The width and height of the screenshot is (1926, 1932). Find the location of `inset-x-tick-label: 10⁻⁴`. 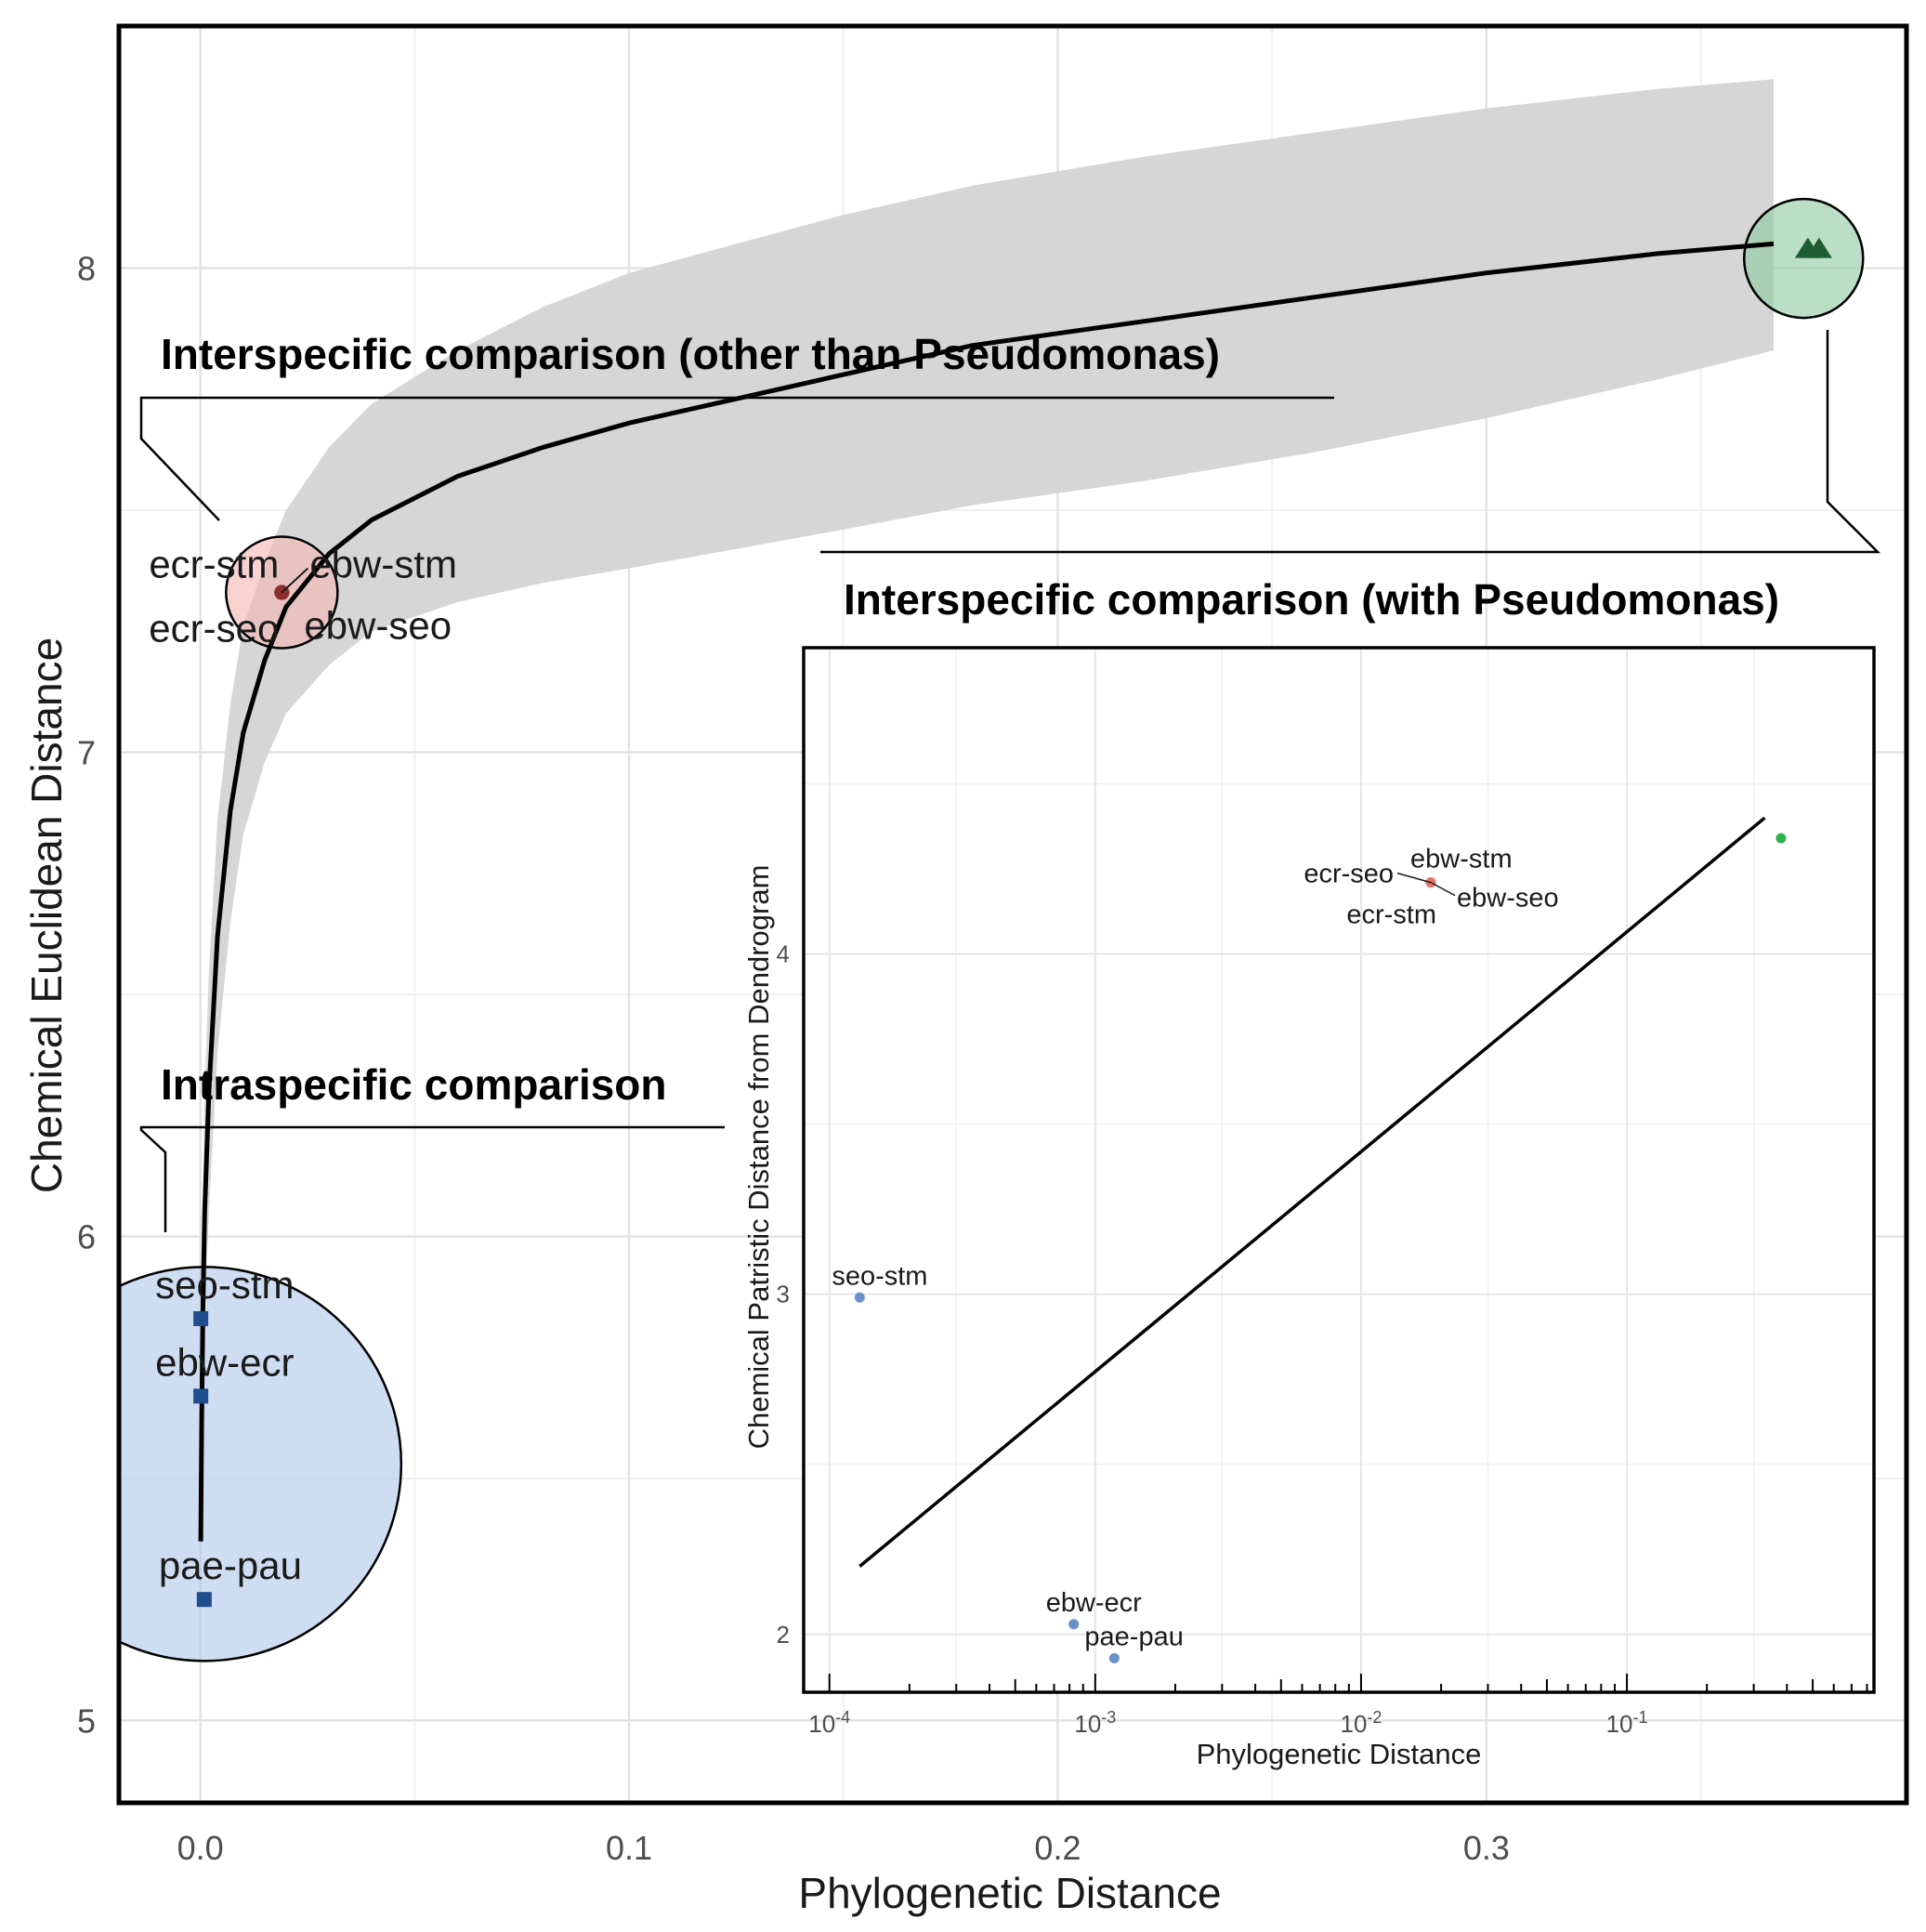

inset-x-tick-label: 10⁻⁴ is located at coordinates (829, 1723).